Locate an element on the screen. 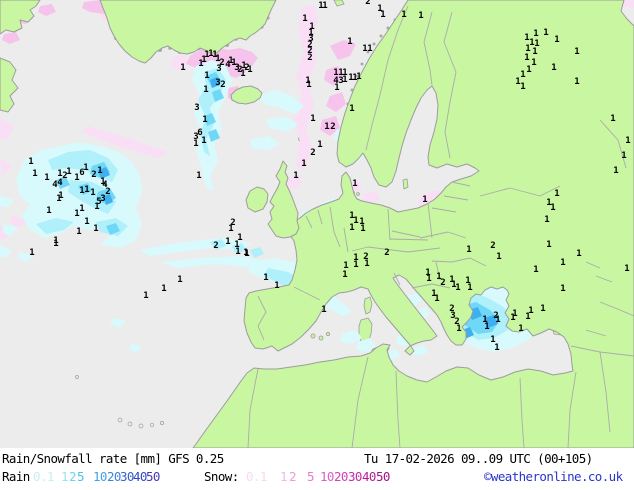  snow-scale-value: 50 is located at coordinates (383, 476).